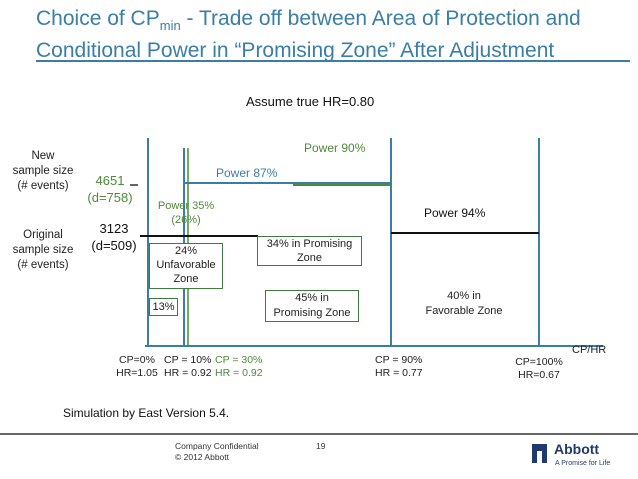 The width and height of the screenshot is (638, 479). What do you see at coordinates (333, 61) in the screenshot?
I see `title-divider` at bounding box center [333, 61].